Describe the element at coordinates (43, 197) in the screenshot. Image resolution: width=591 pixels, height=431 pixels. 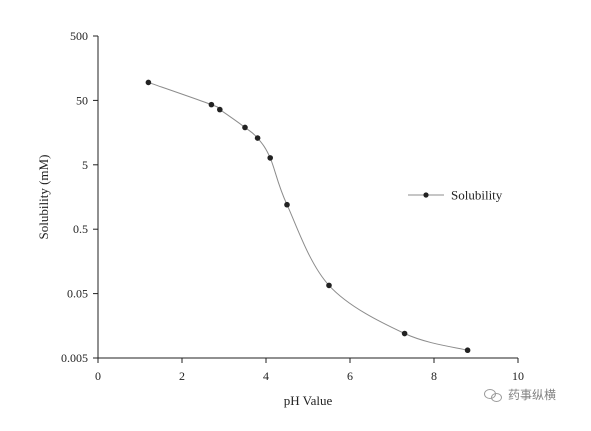
I see `y-axis-title: Solubility (mM)` at that location.